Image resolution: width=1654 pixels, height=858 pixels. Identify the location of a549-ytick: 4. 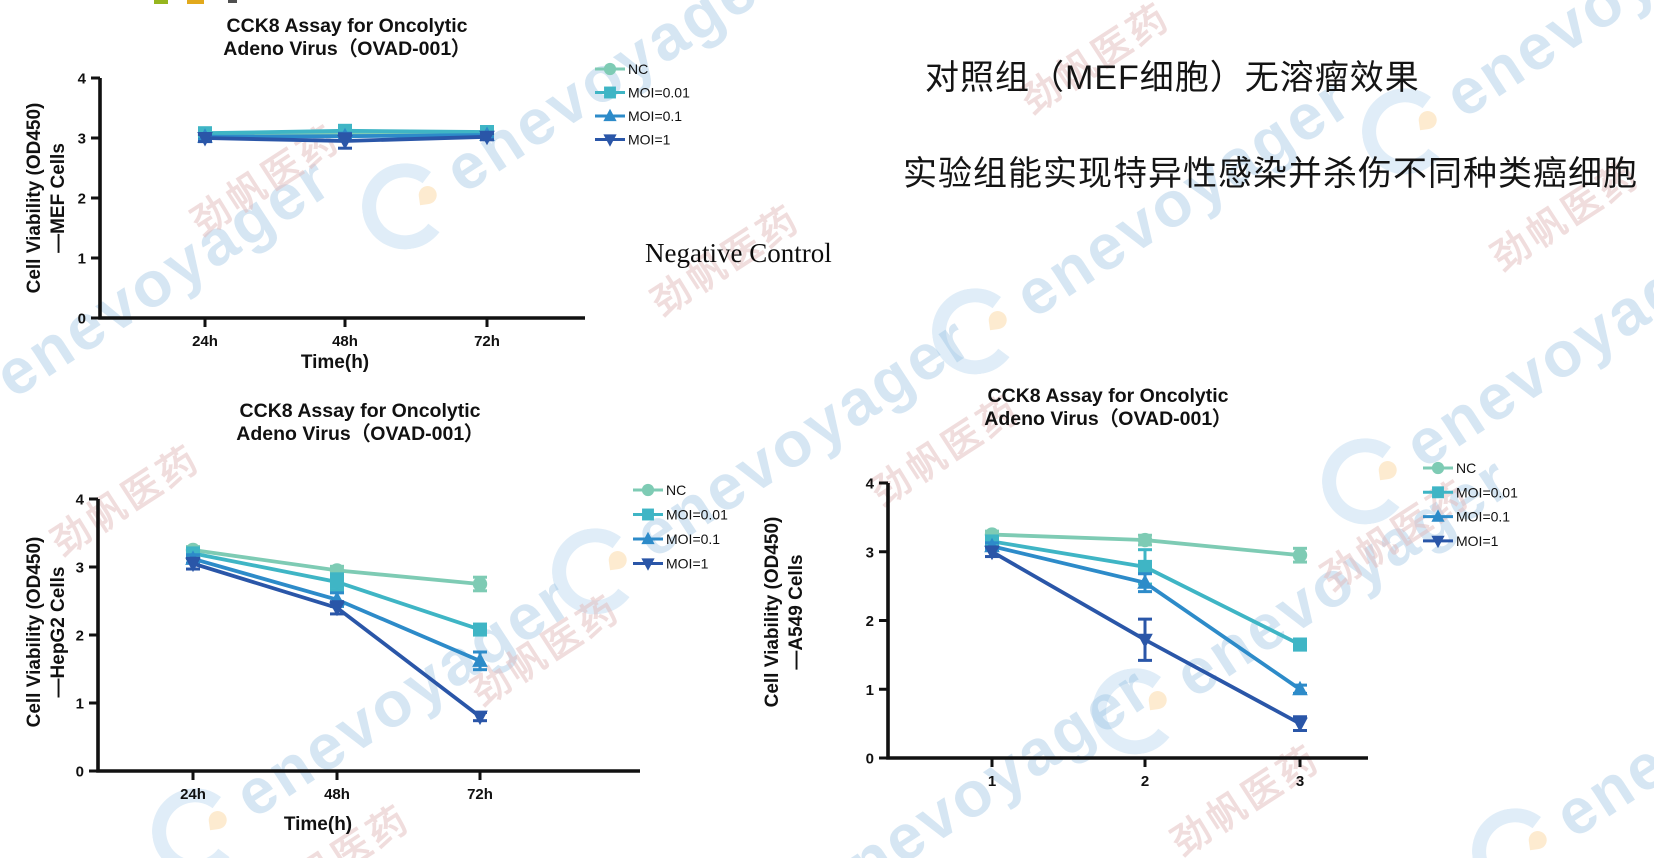
(870, 484).